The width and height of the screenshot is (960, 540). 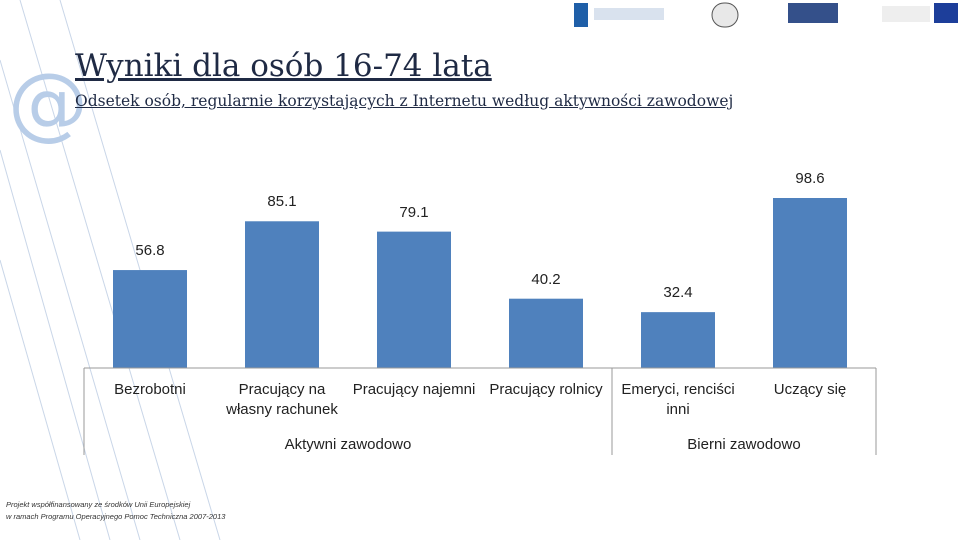 I want to click on x-tick-label: Uczący się, so click(x=810, y=389).